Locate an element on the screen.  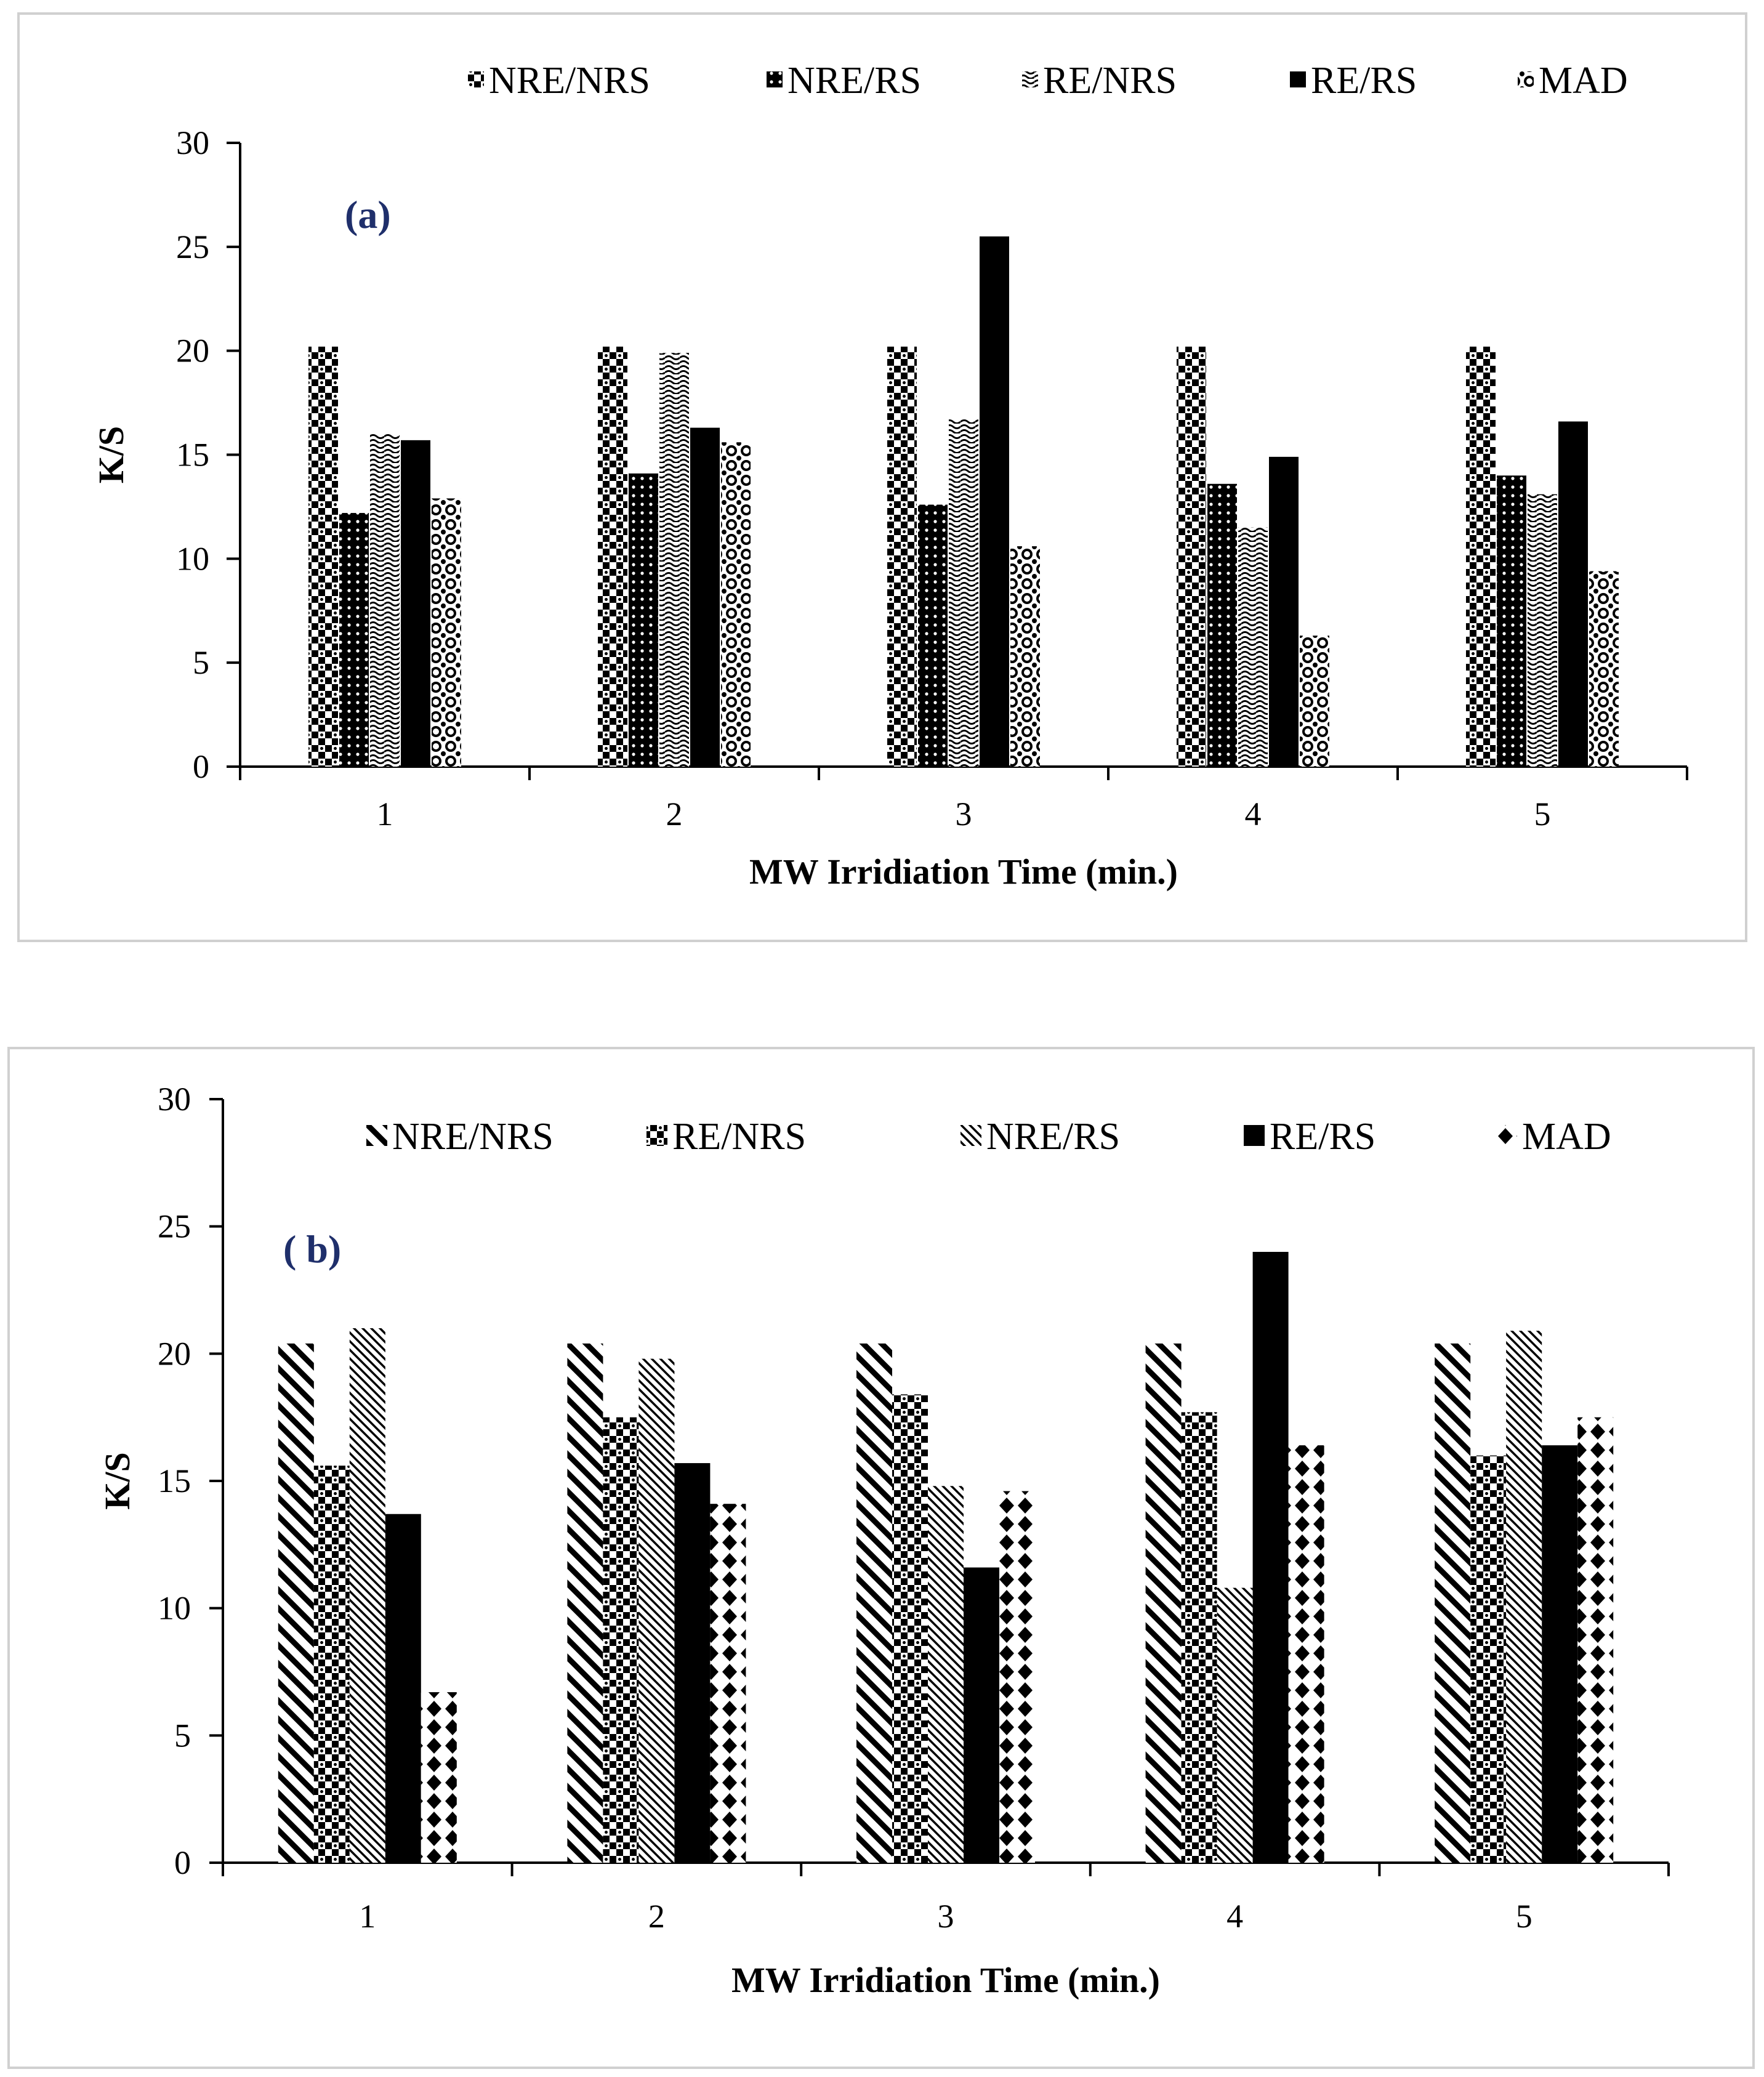
panel-label: ( b) is located at coordinates (312, 1249).